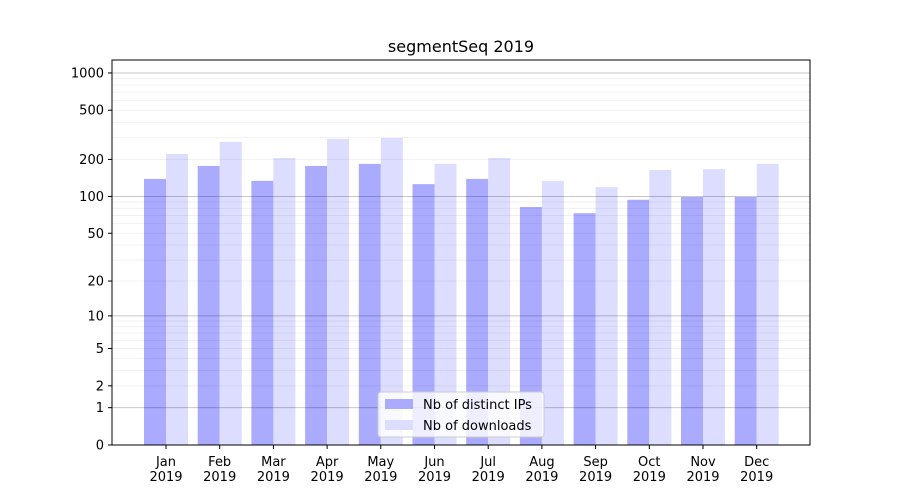  I want to click on x-tick-label: Mar 2019, so click(273, 470).